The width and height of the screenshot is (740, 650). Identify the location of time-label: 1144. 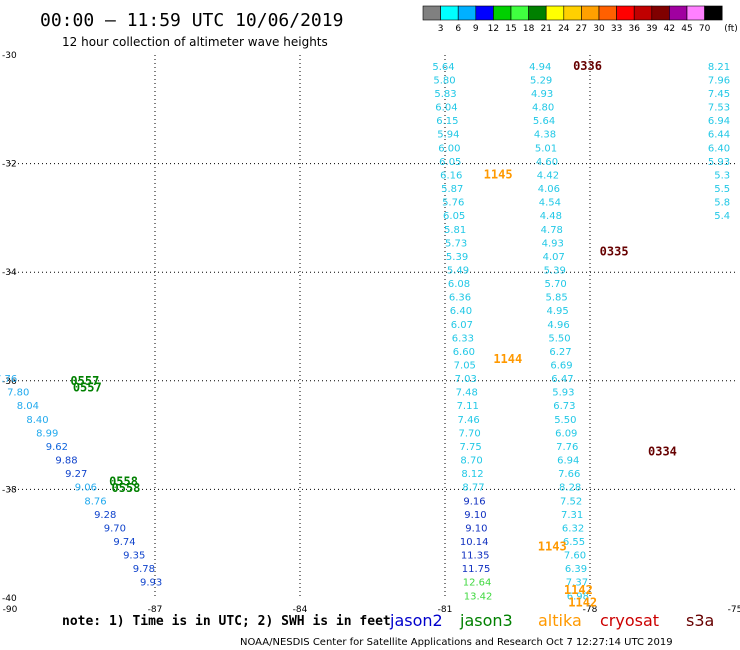
(507, 359).